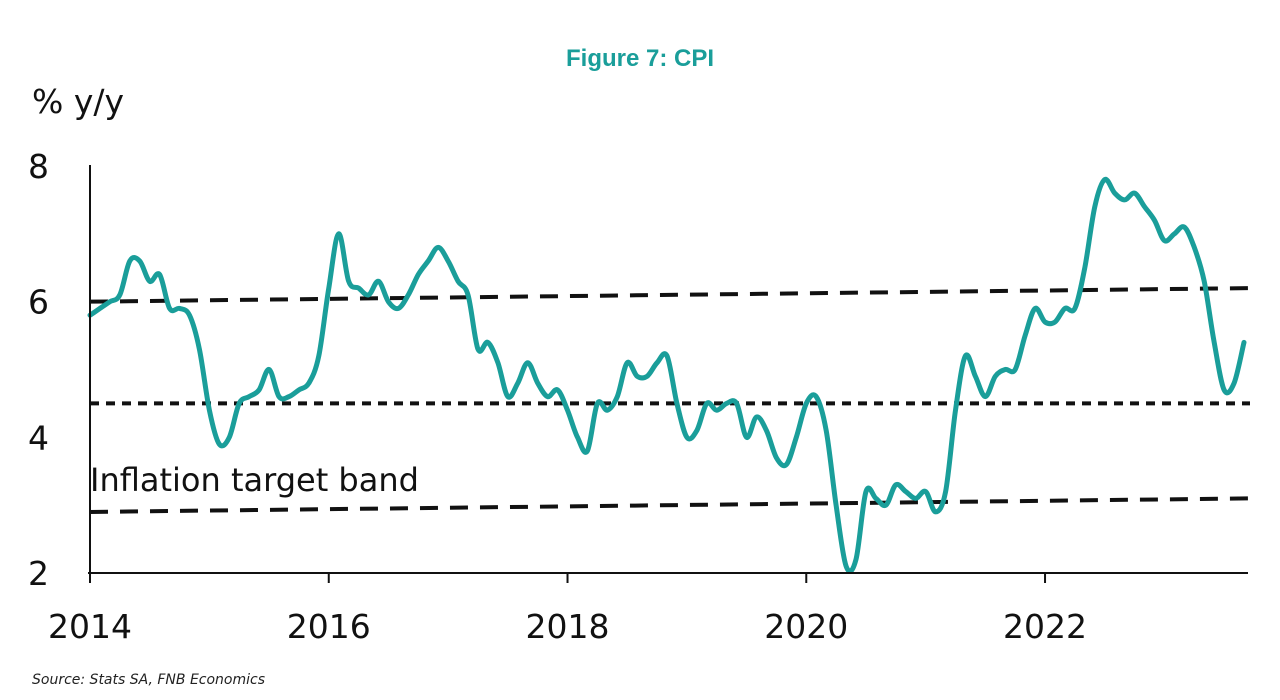 The image size is (1280, 700). Describe the element at coordinates (38, 573) in the screenshot. I see `y-tick-label: 2` at that location.